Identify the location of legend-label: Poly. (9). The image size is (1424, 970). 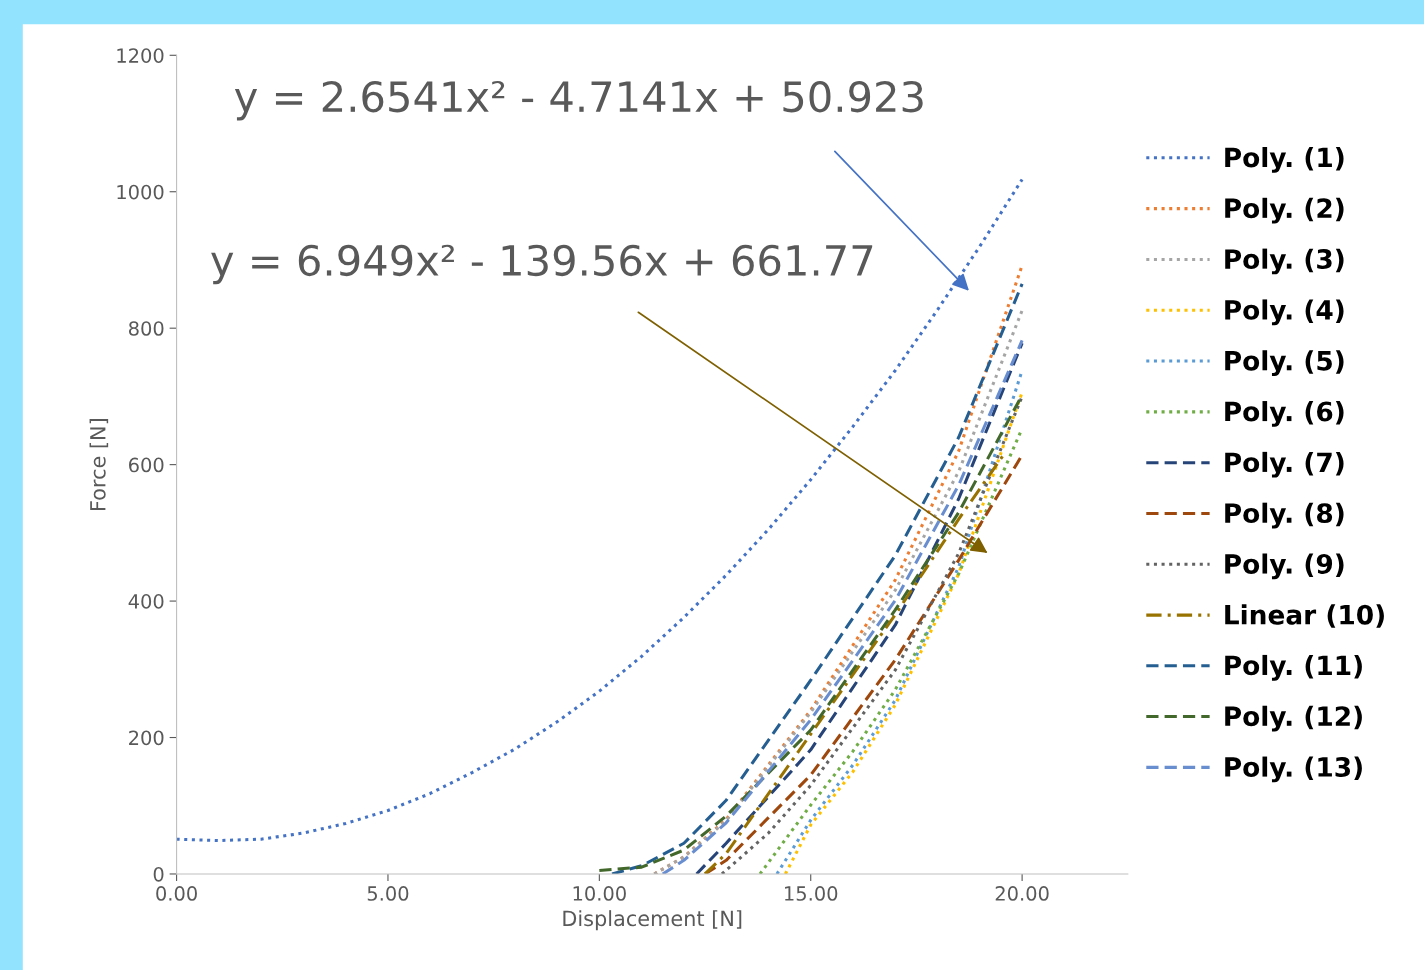
(1284, 566).